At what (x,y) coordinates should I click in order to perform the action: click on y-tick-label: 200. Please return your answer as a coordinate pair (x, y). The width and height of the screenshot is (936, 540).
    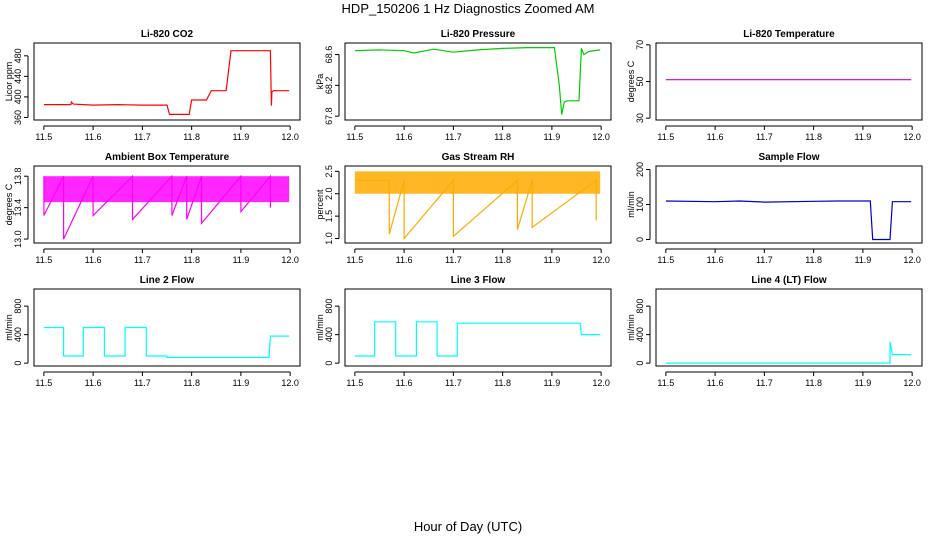
    Looking at the image, I should click on (640, 169).